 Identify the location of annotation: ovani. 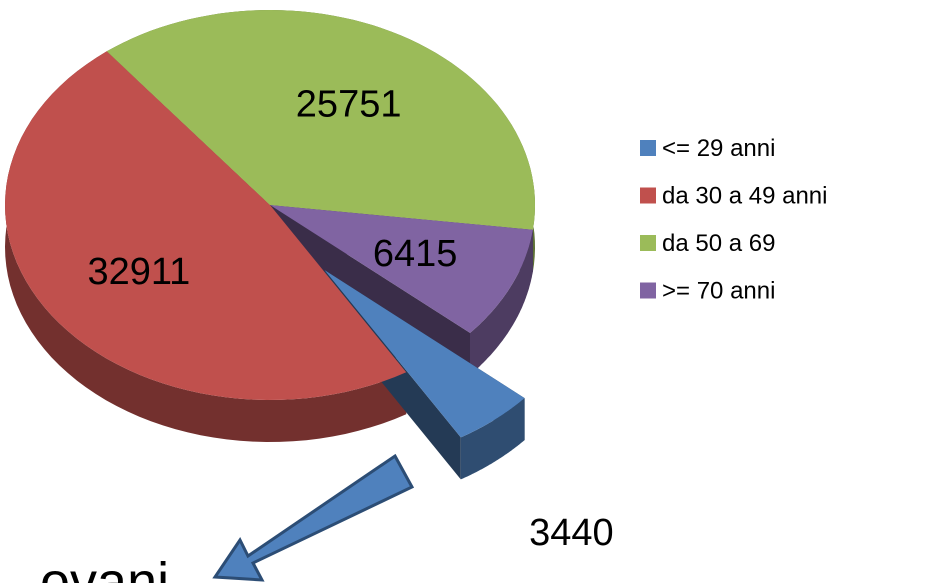
(104, 567).